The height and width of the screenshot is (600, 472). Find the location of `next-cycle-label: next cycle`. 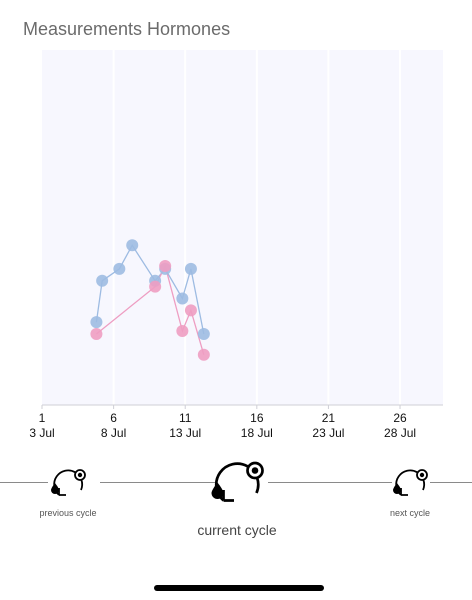

next-cycle-label: next cycle is located at coordinates (410, 513).